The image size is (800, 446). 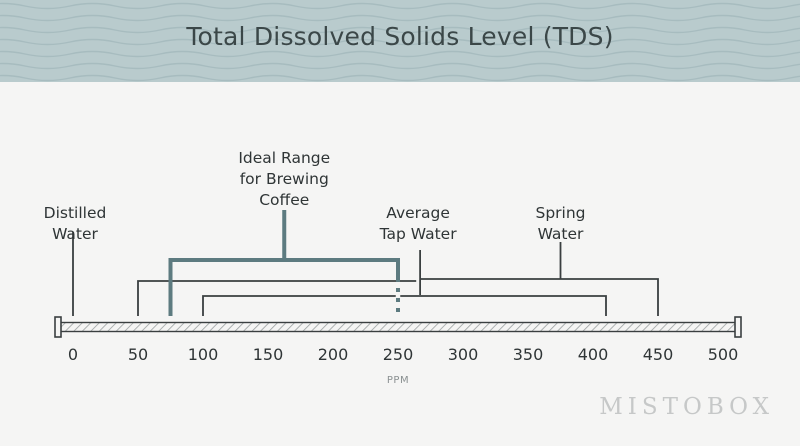 What do you see at coordinates (418, 223) in the screenshot?
I see `tap-water-label: Average Tap Water` at bounding box center [418, 223].